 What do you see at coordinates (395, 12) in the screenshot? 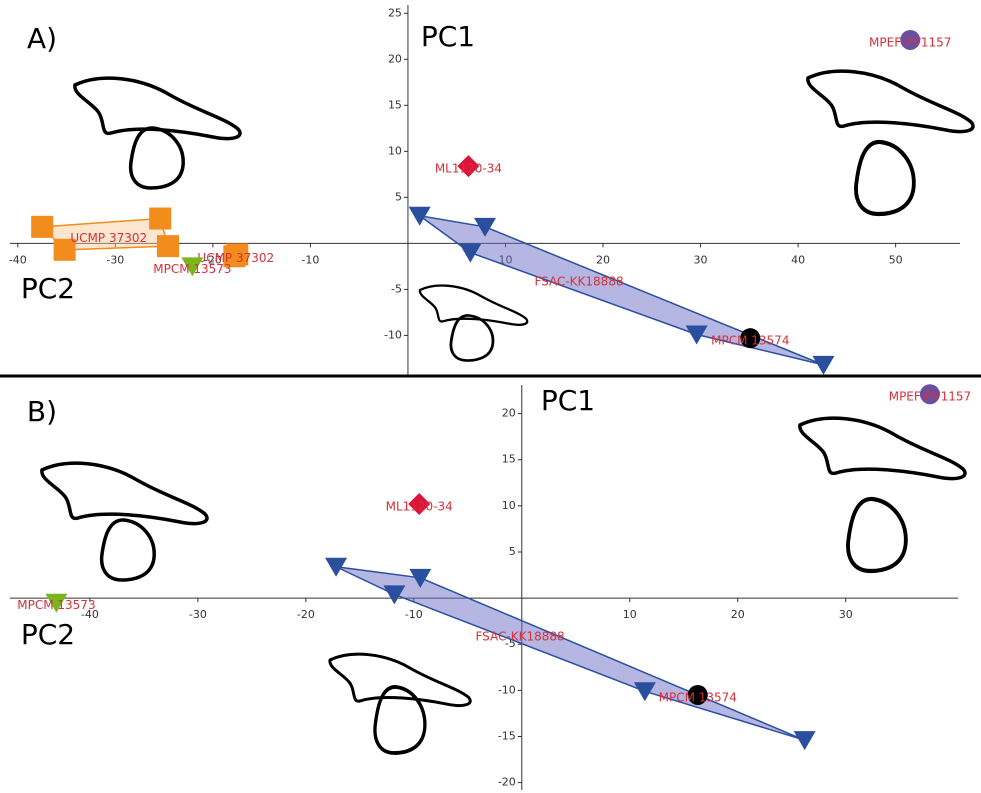
I see `y-tick-label: 25` at bounding box center [395, 12].